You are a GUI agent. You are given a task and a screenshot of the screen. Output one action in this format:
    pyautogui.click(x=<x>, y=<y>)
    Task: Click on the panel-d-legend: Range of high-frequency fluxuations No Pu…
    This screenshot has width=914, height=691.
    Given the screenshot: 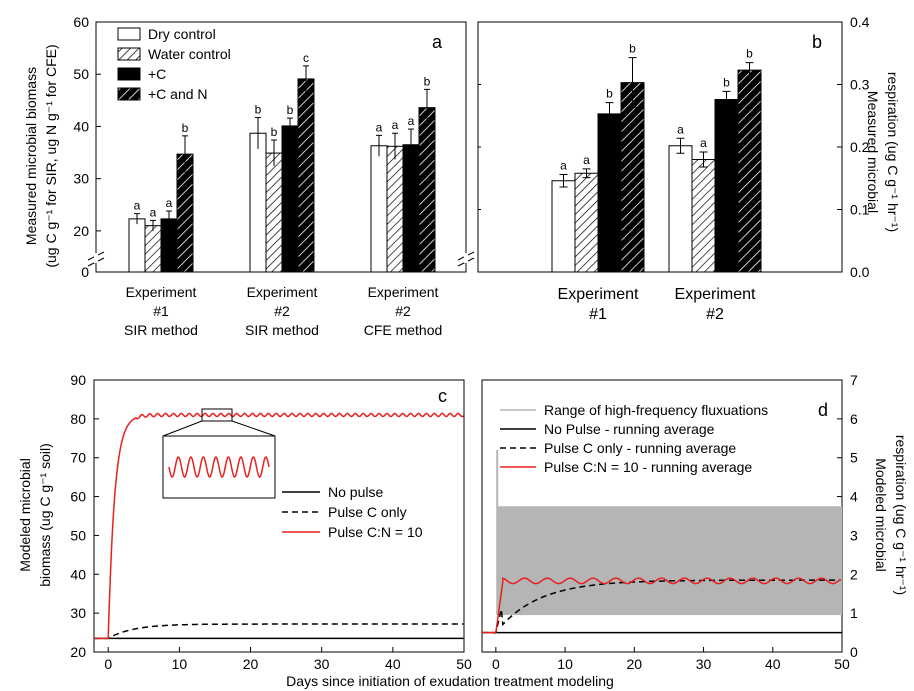 What is the action you would take?
    pyautogui.click(x=634, y=438)
    